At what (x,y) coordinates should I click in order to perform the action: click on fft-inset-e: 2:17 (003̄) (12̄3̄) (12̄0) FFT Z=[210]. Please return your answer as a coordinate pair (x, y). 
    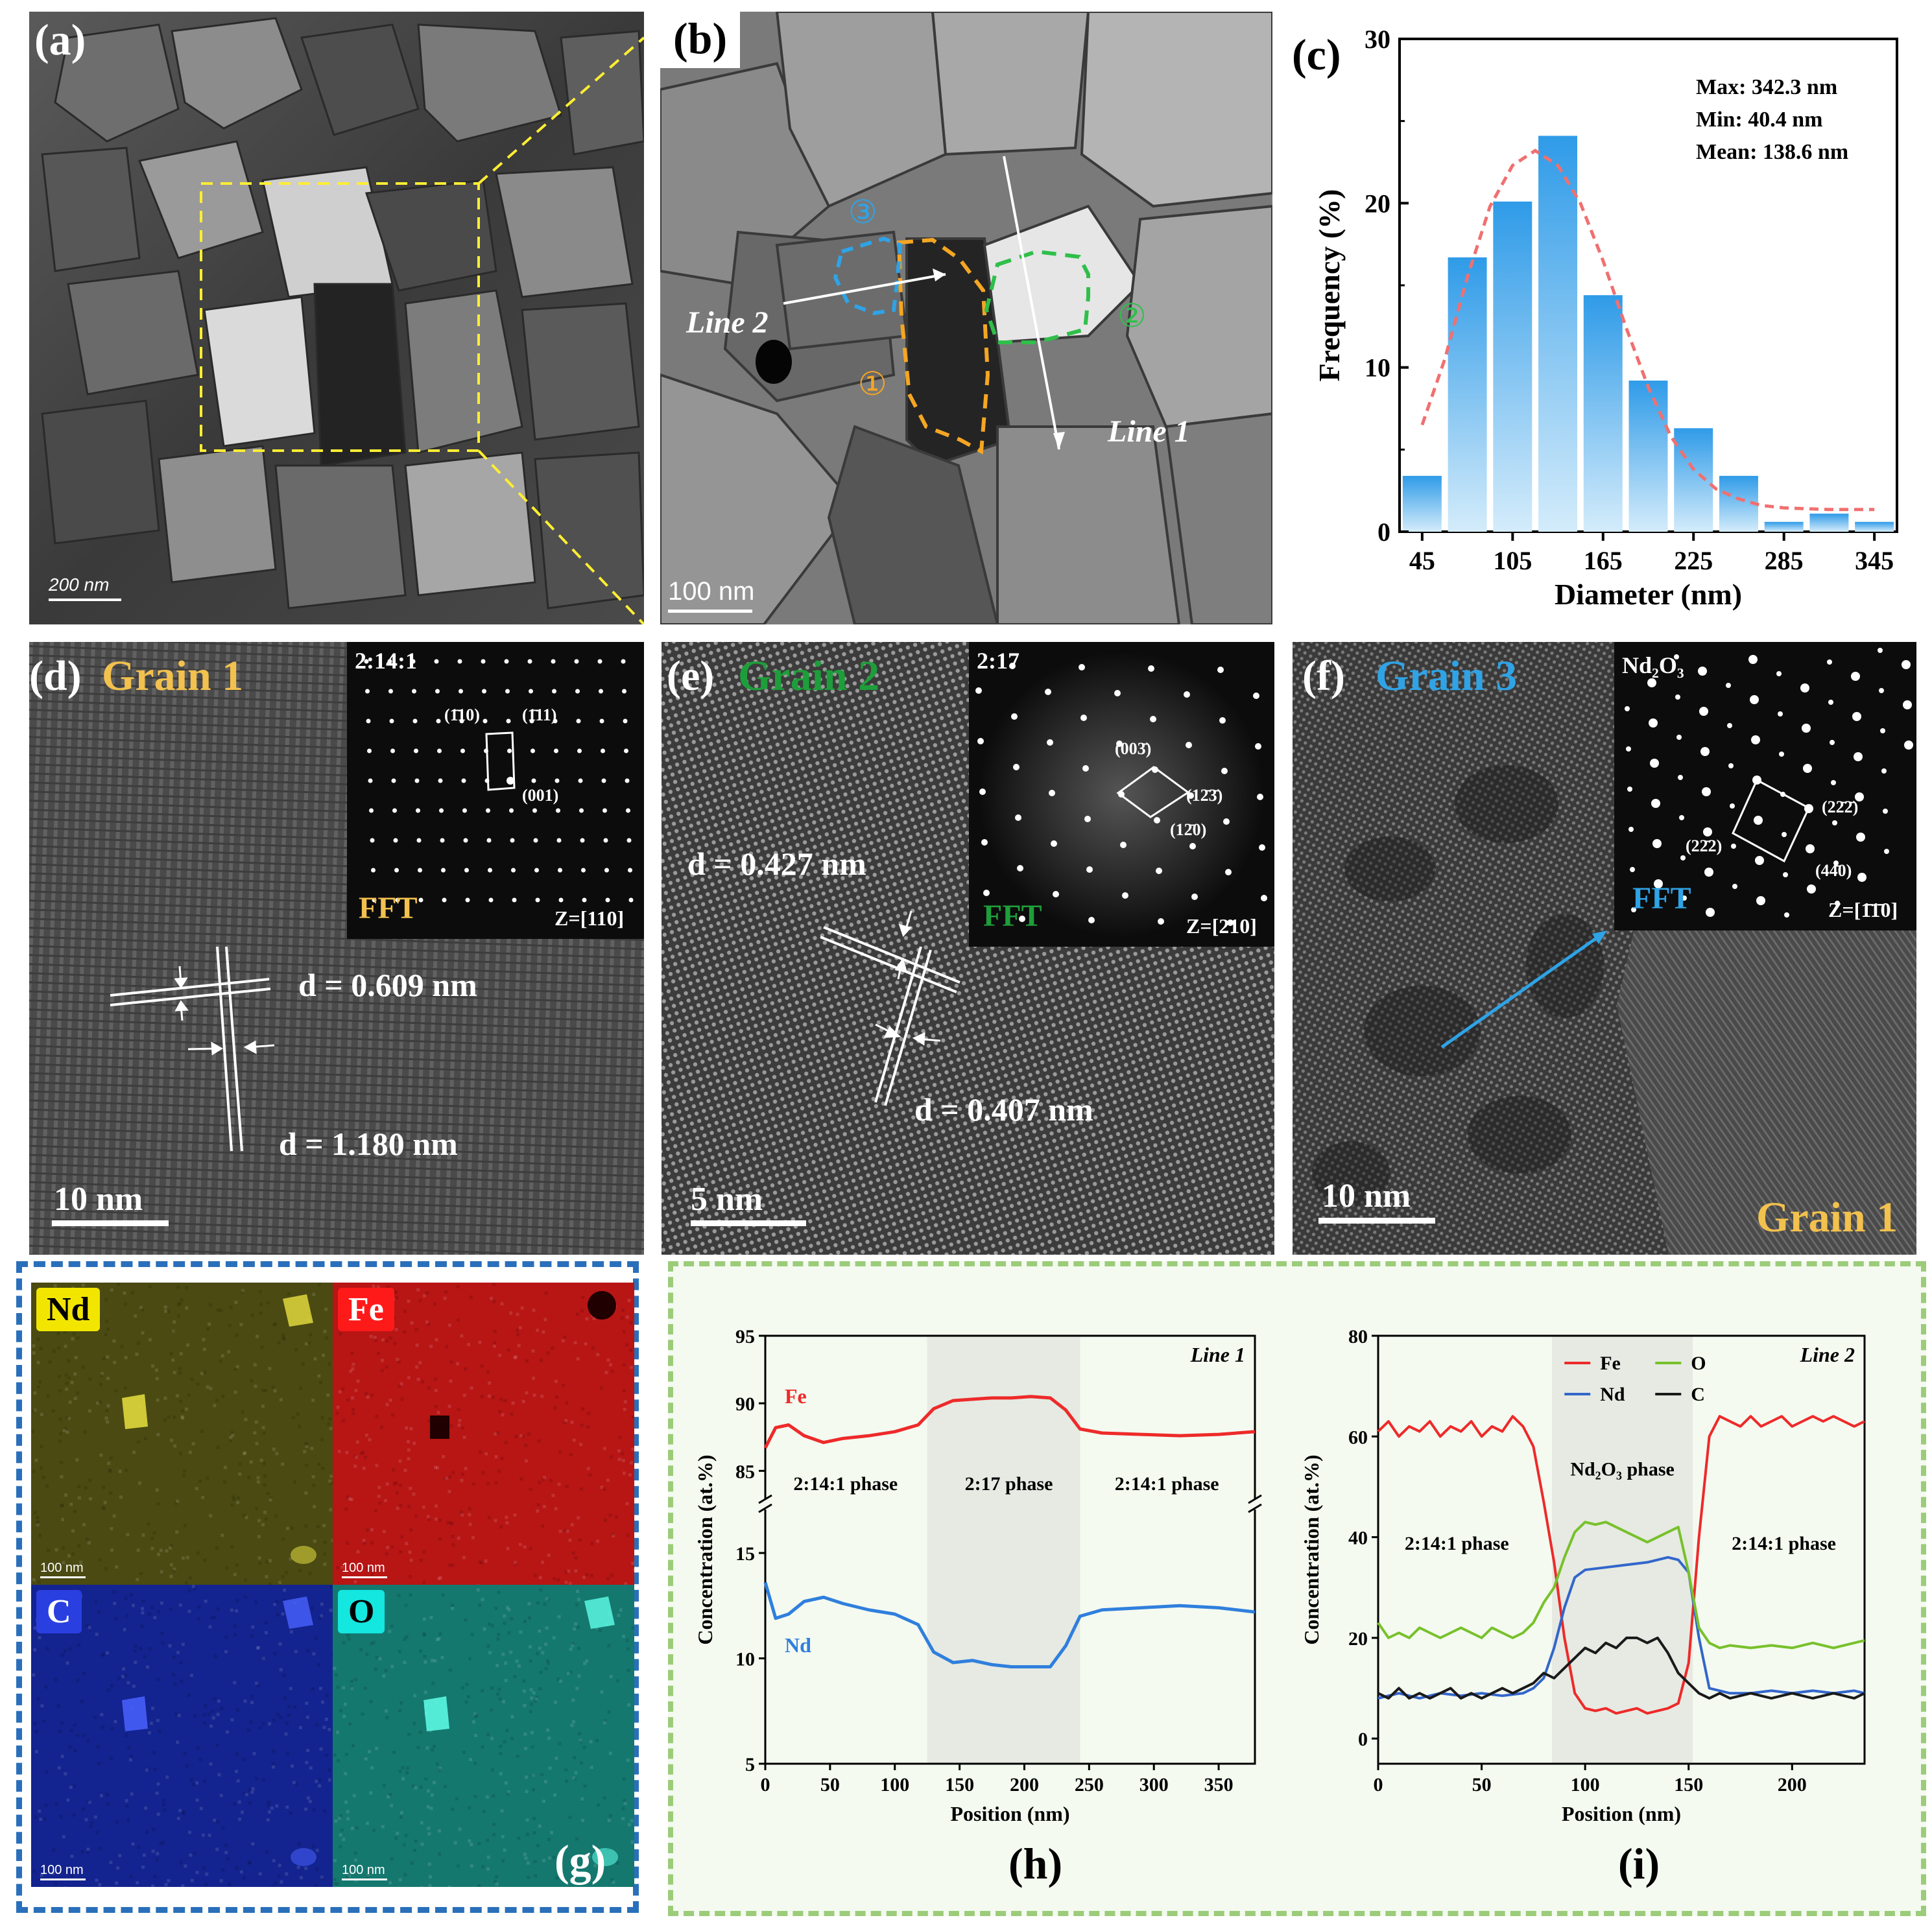
    Looking at the image, I should click on (1121, 795).